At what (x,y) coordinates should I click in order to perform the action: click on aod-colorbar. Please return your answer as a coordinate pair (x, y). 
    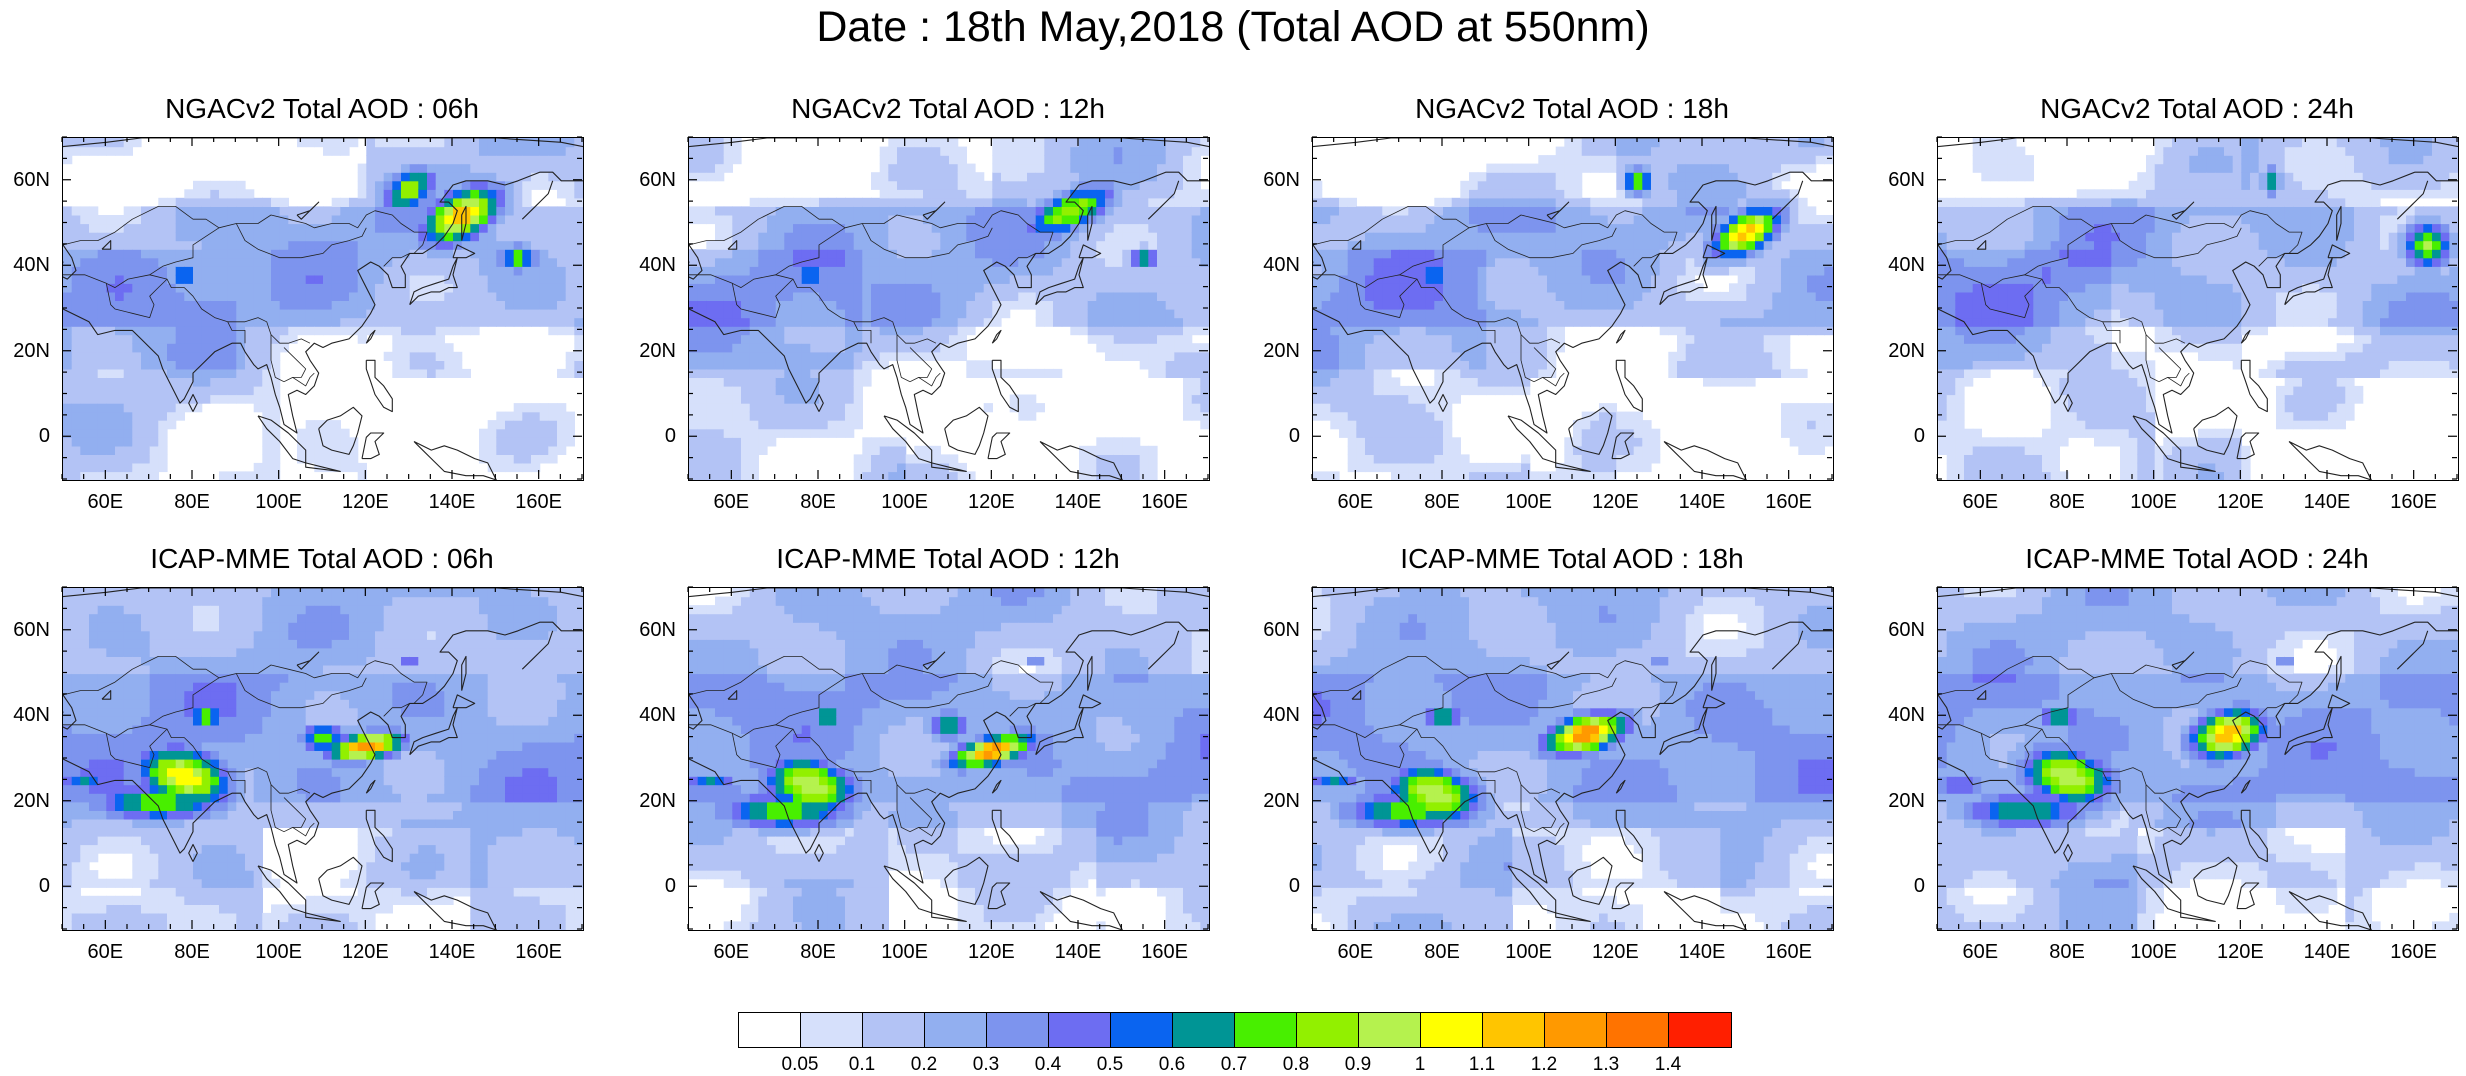
    Looking at the image, I should click on (1235, 1030).